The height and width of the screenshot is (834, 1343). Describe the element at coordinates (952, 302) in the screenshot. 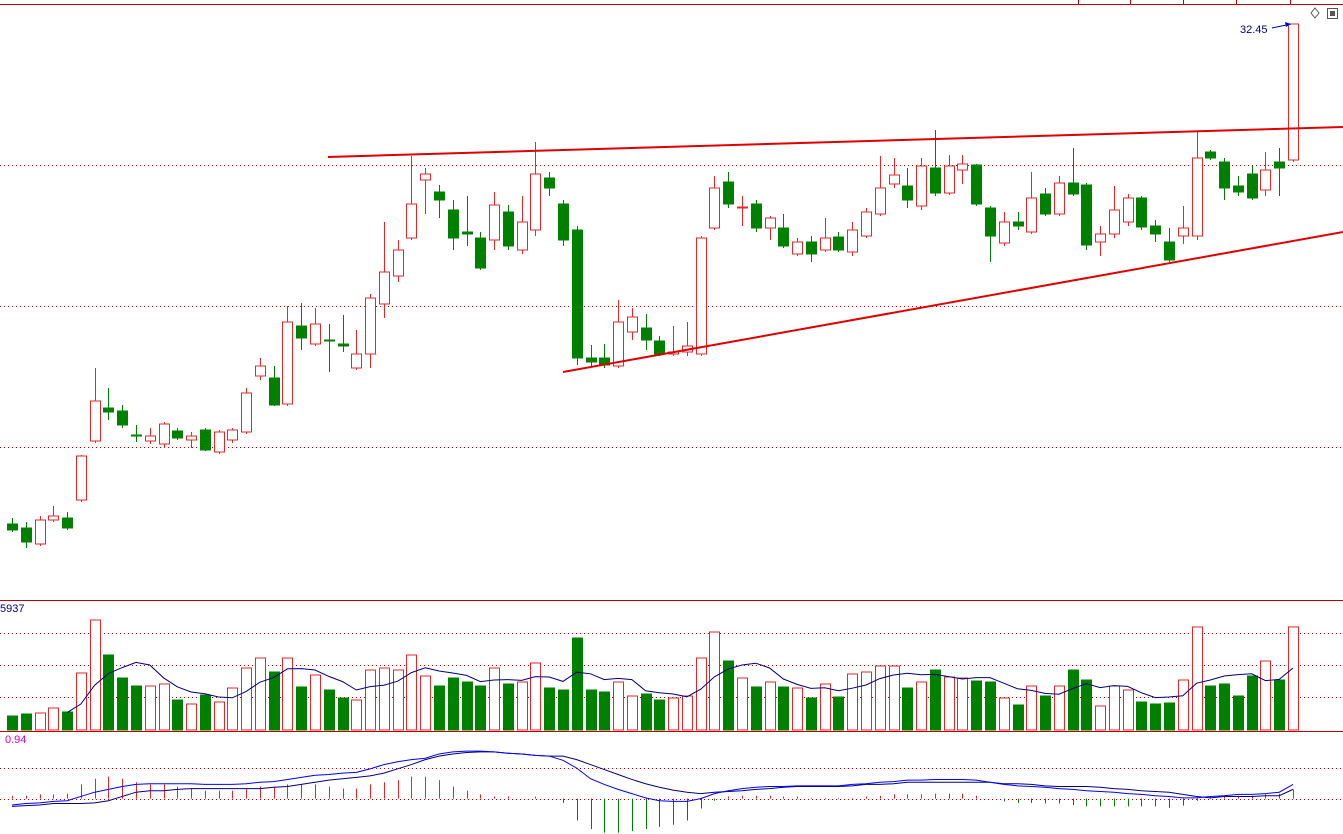

I see `trend-line` at that location.